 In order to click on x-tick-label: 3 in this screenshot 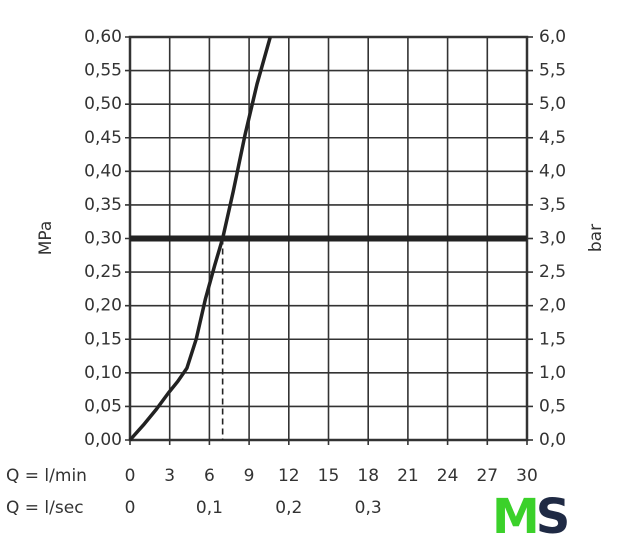, I will do `click(169, 476)`.